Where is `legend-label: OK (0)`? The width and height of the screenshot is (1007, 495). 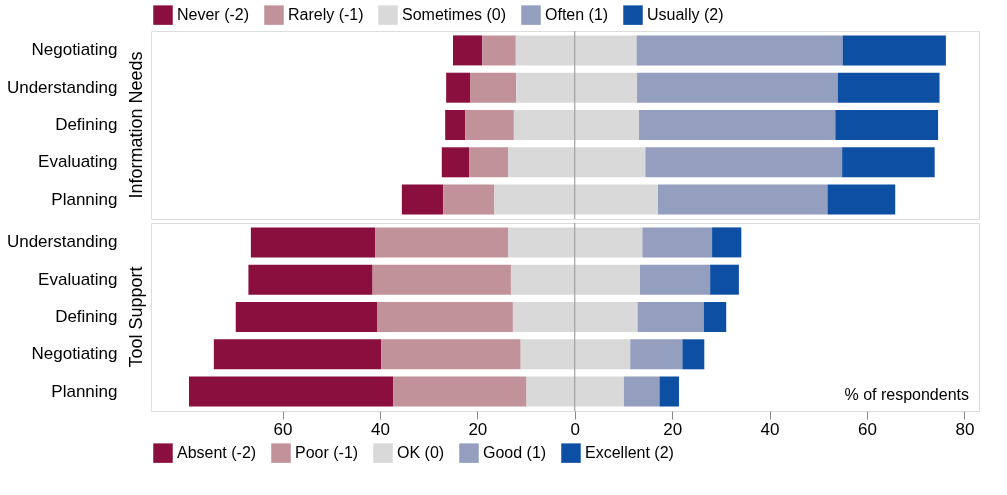 legend-label: OK (0) is located at coordinates (421, 453).